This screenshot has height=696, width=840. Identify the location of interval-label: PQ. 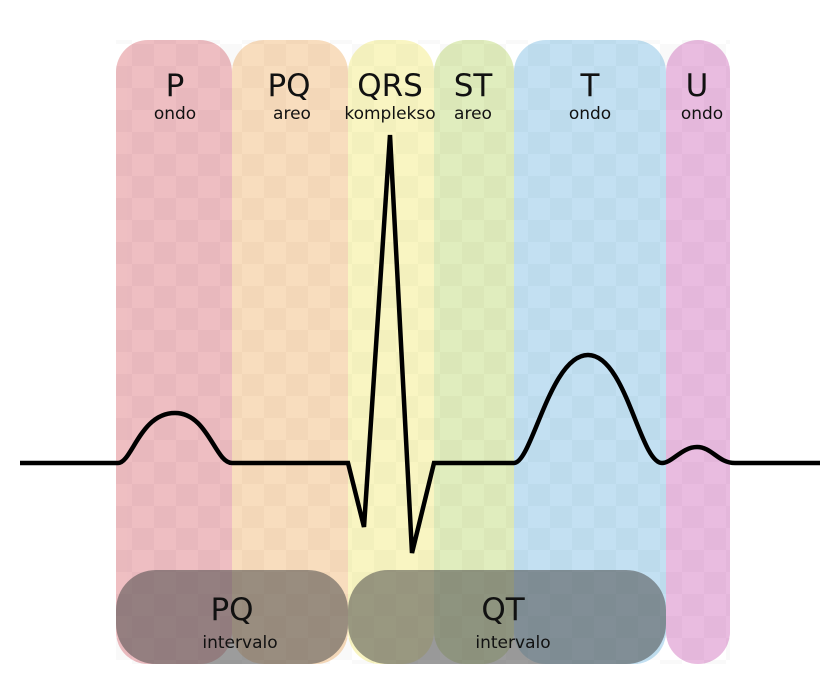
(231, 610).